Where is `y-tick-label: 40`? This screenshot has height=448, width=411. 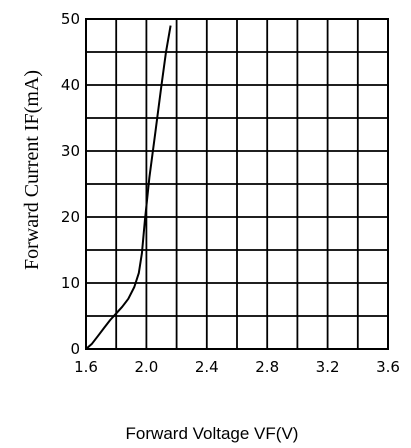
y-tick-label: 40 is located at coordinates (70, 85).